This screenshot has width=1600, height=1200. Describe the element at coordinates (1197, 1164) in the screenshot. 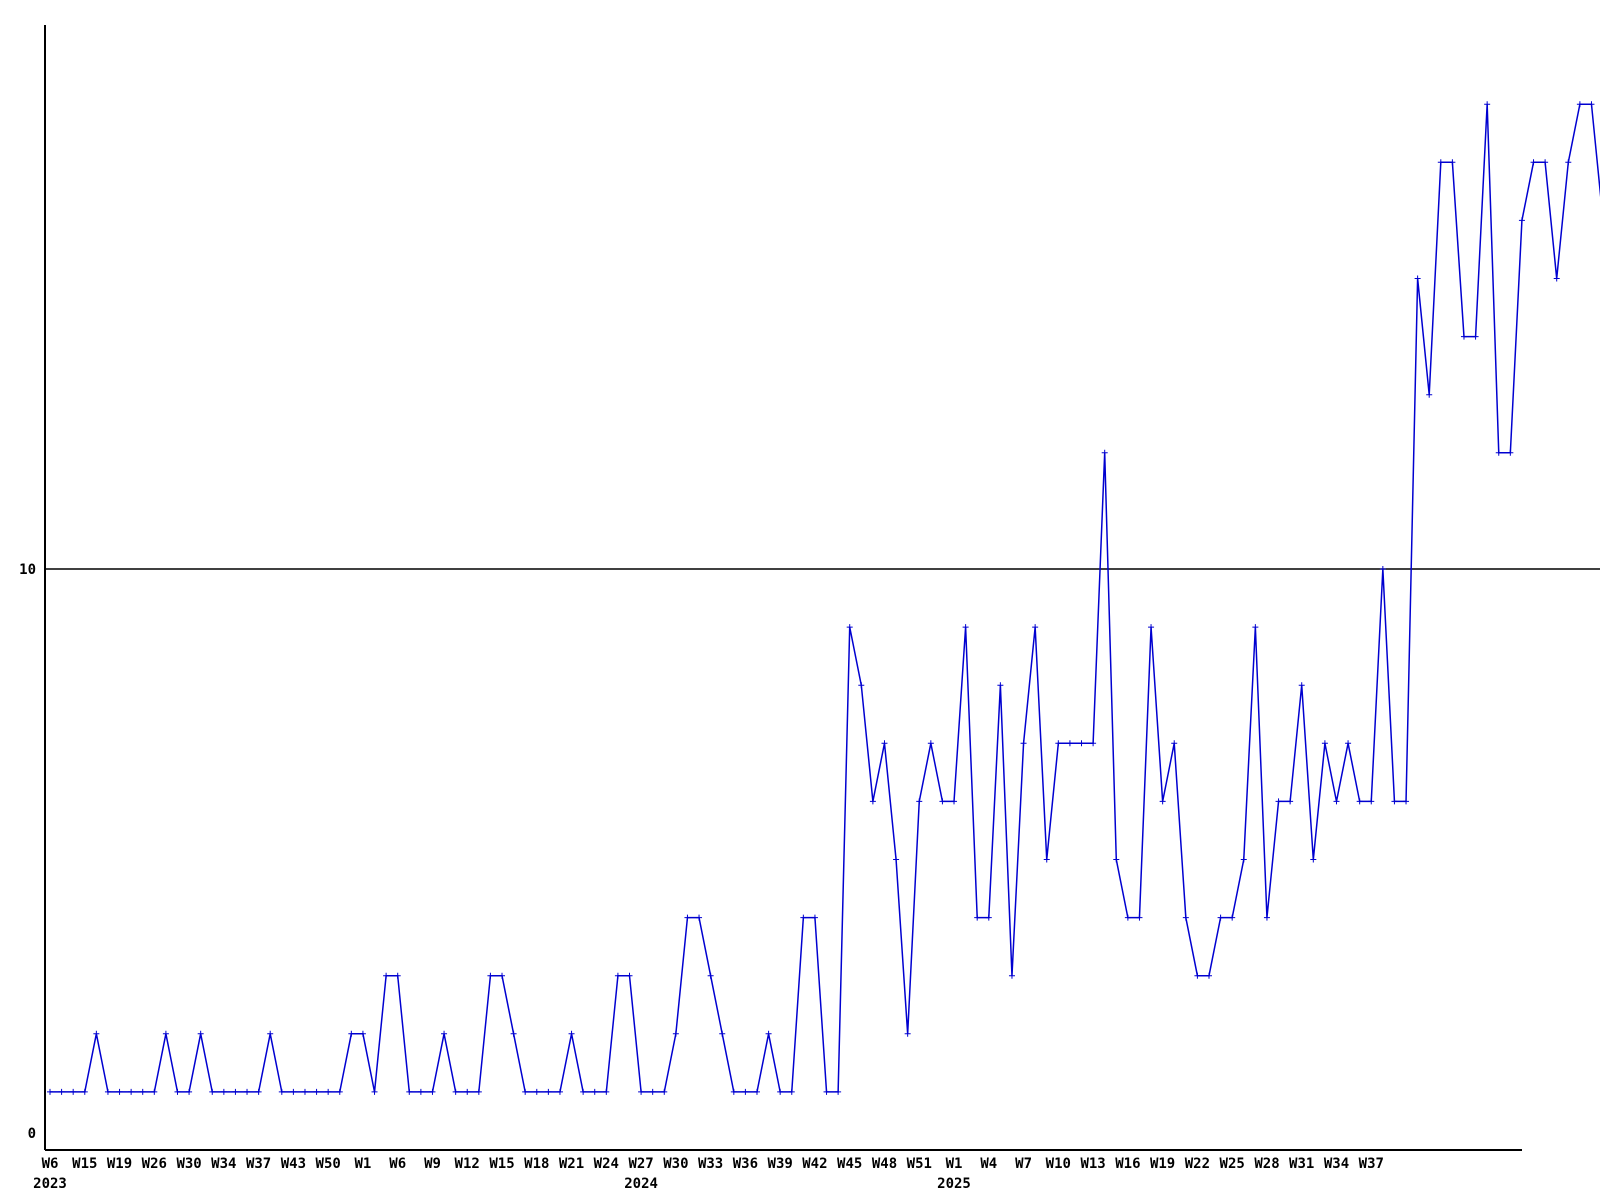

I see `x-tick-label: W22` at that location.